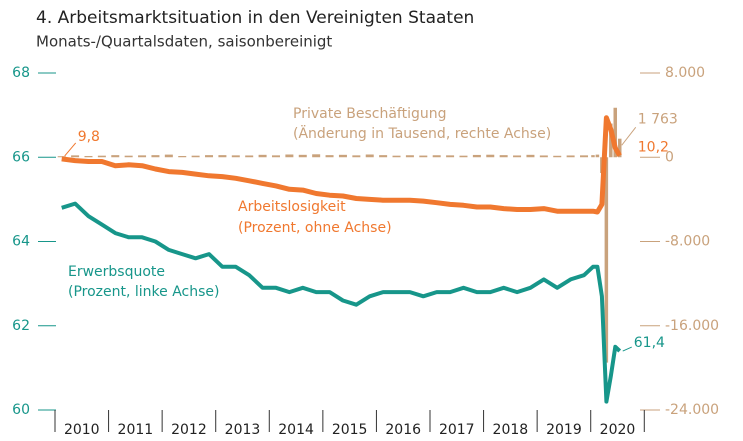 This screenshot has height=441, width=743. What do you see at coordinates (292, 207) in the screenshot?
I see `series-label: Arbeitslosigkeit` at bounding box center [292, 207].